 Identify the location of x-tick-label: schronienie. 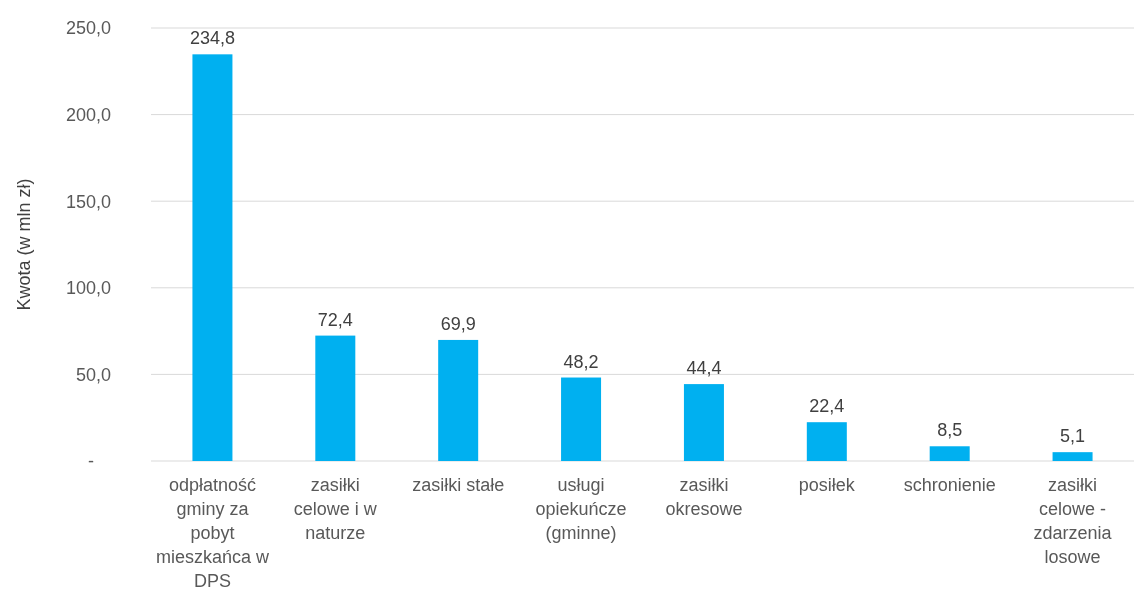
(949, 485).